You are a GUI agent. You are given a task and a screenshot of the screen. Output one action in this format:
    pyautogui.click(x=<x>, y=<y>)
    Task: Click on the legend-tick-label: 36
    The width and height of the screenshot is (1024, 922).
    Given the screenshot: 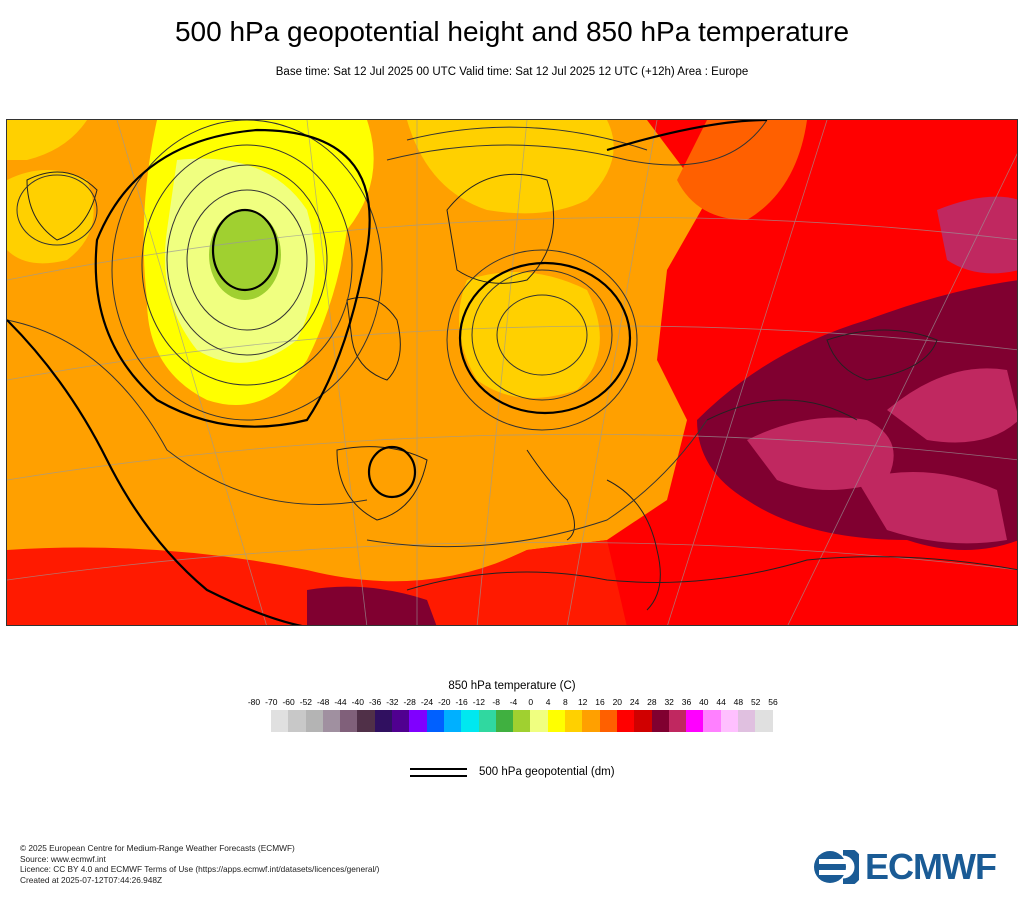 What is the action you would take?
    pyautogui.click(x=686, y=702)
    